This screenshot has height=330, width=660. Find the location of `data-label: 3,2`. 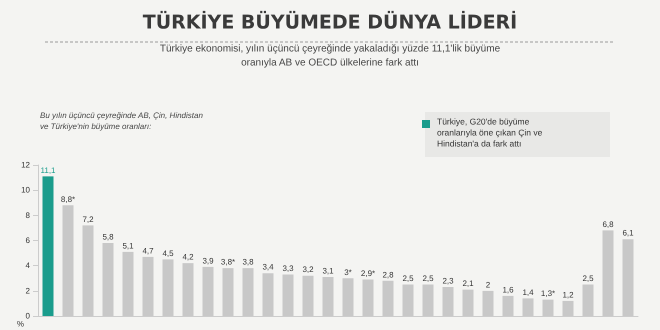

data-label: 3,2 is located at coordinates (308, 269).